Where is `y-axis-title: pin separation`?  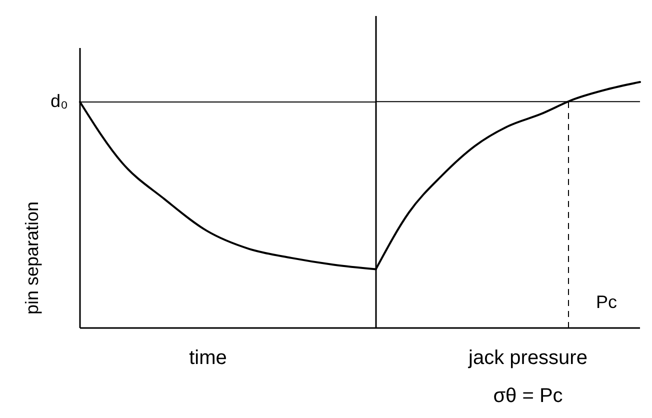 y-axis-title: pin separation is located at coordinates (32, 258).